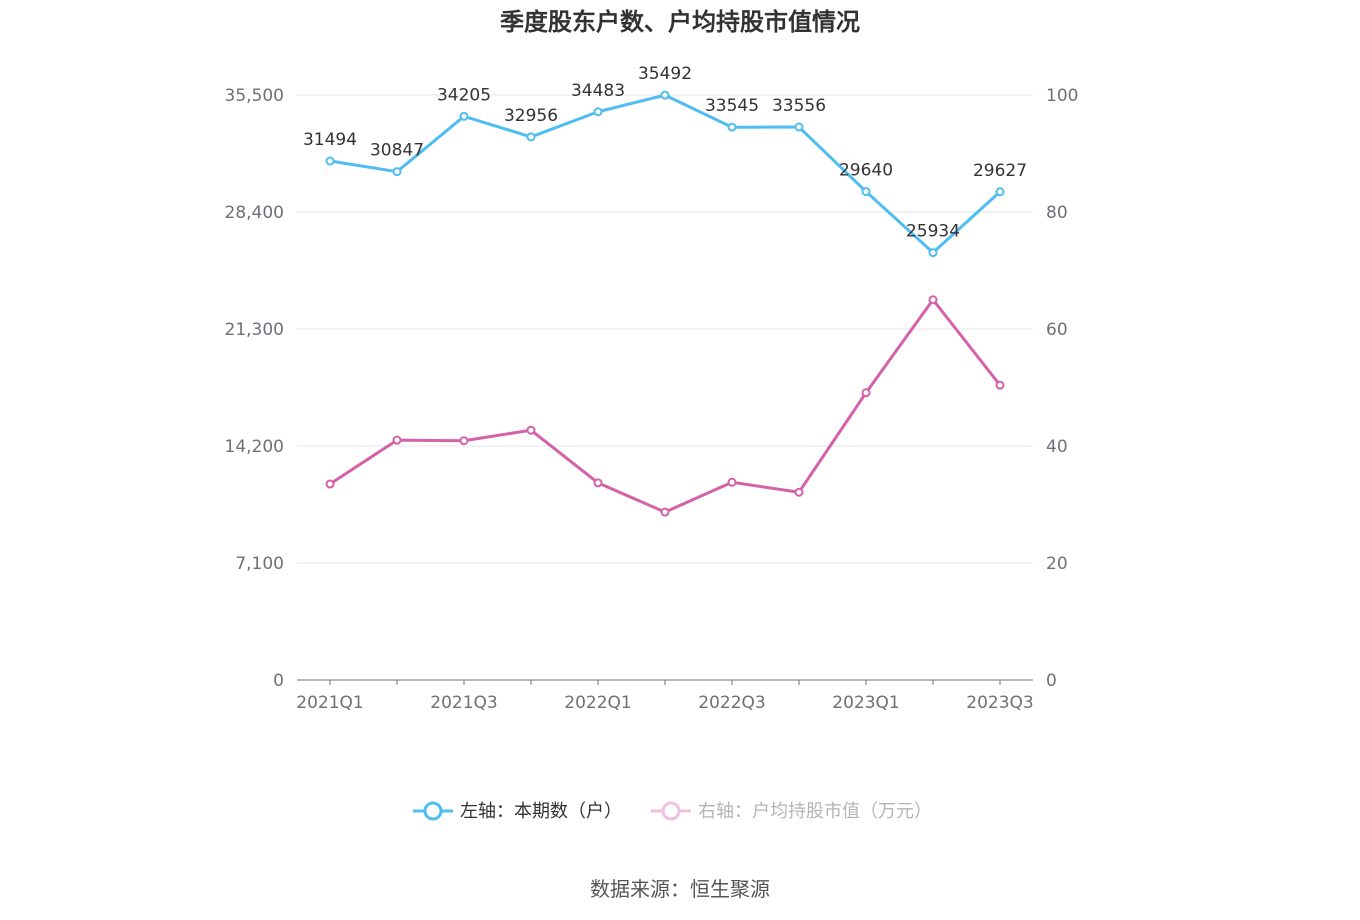 This screenshot has width=1360, height=920. What do you see at coordinates (464, 95) in the screenshot?
I see `data-label: 34205` at bounding box center [464, 95].